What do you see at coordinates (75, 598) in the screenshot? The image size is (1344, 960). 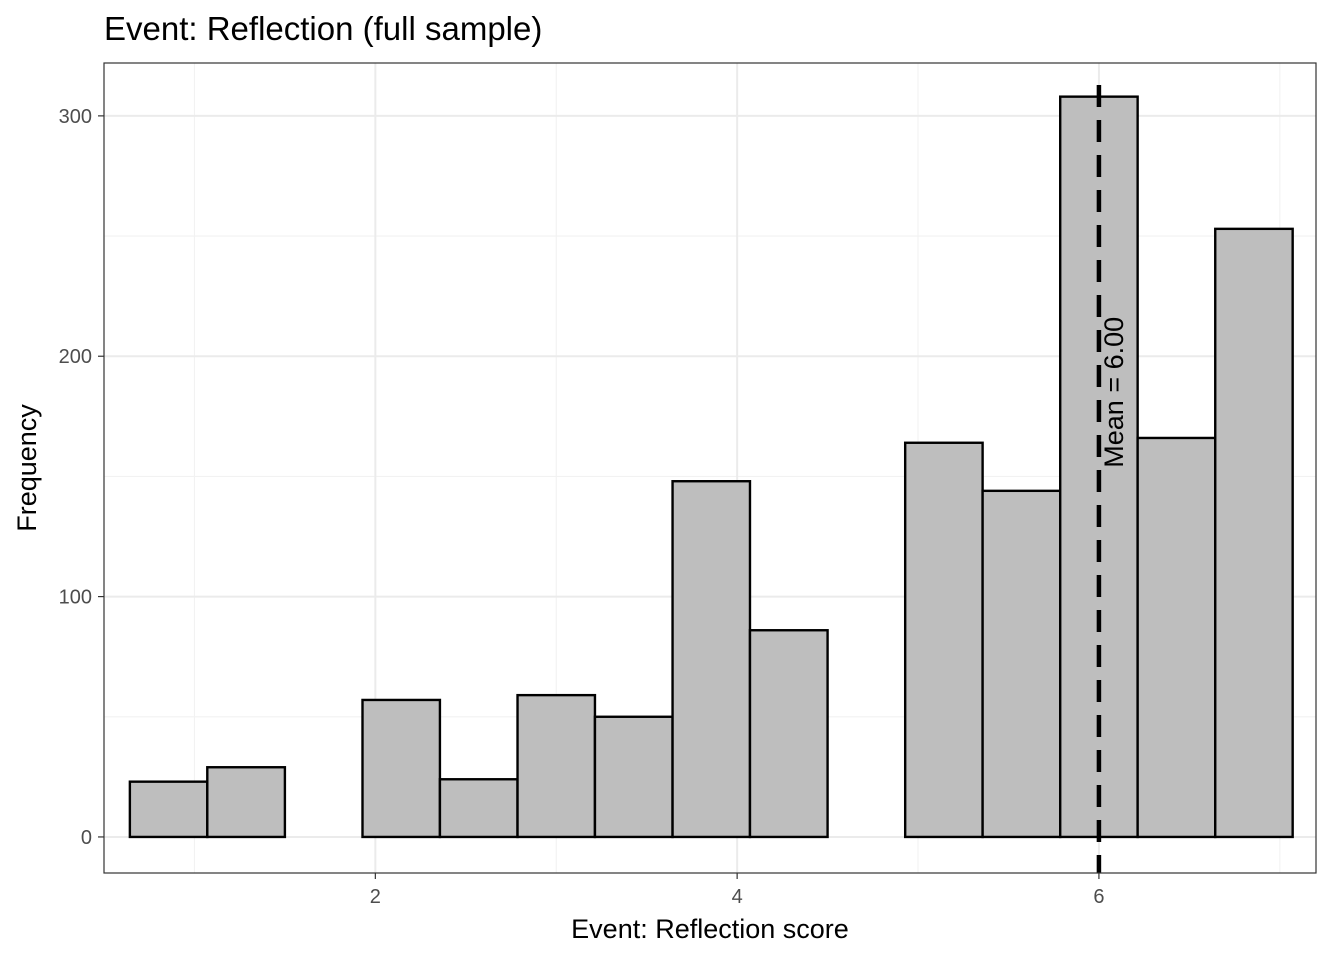 I see `y-tick-label: 100` at bounding box center [75, 598].